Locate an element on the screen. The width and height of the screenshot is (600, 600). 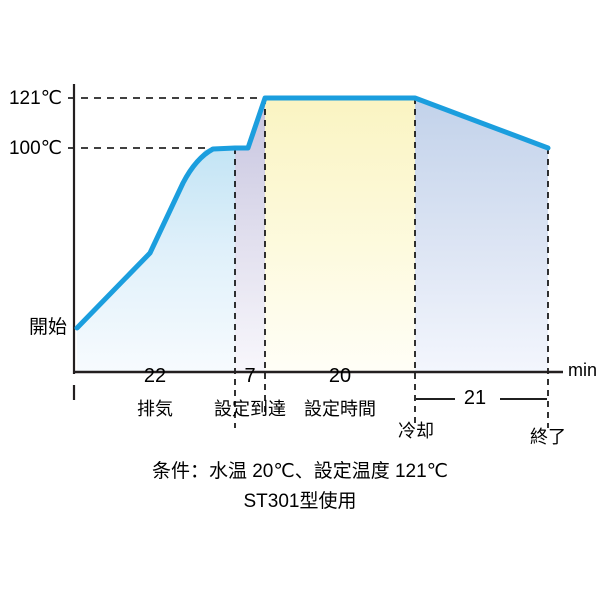
segment-name-hold: 設定時間 is located at coordinates (340, 409).